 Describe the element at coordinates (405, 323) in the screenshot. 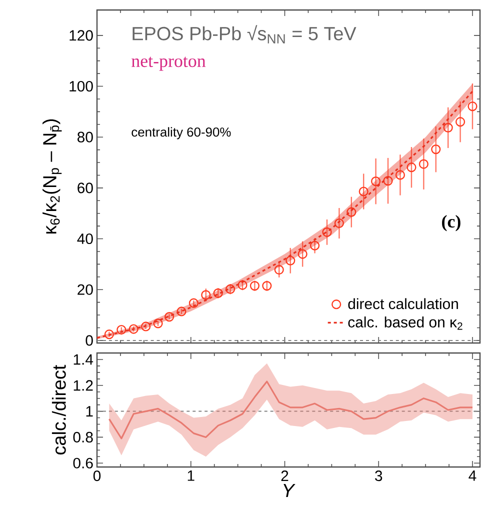

I see `legend-label: calc. based on κ$_{2}$` at that location.